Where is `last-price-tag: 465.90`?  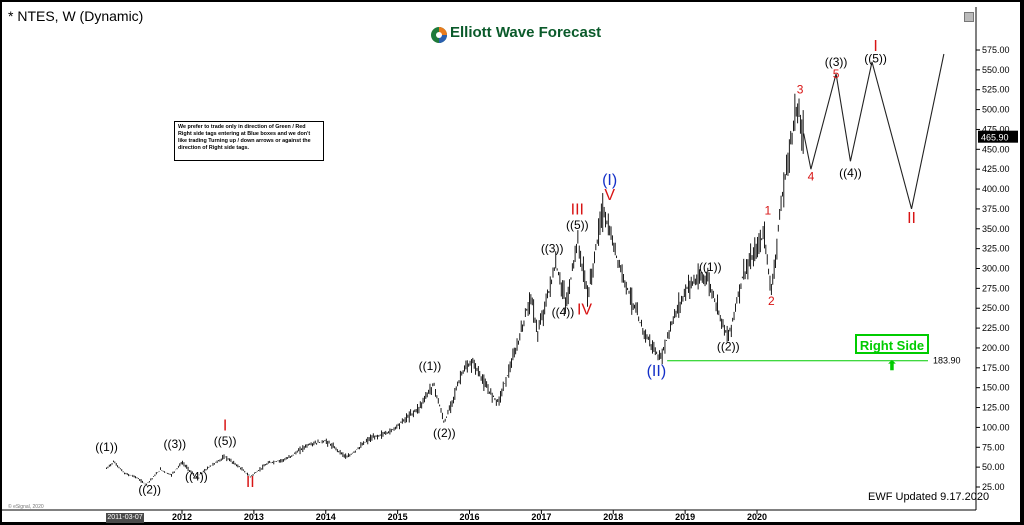
last-price-tag: 465.90 is located at coordinates (998, 136).